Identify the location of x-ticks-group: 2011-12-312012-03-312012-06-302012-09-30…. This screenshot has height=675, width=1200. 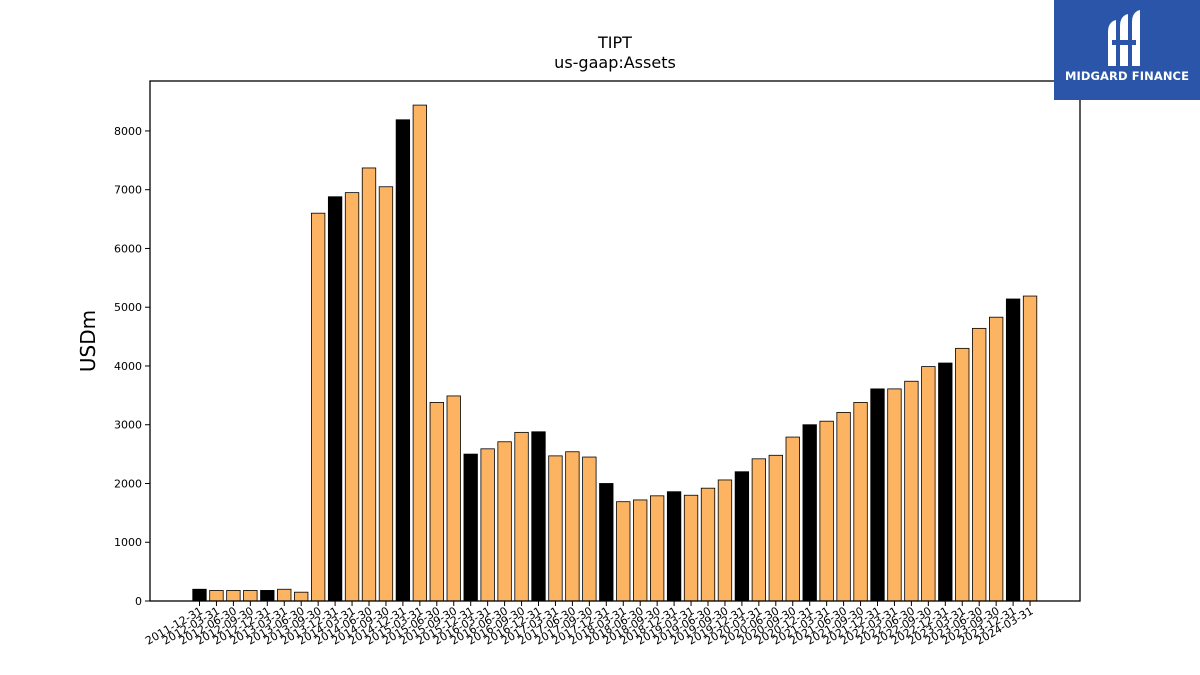
(589, 624).